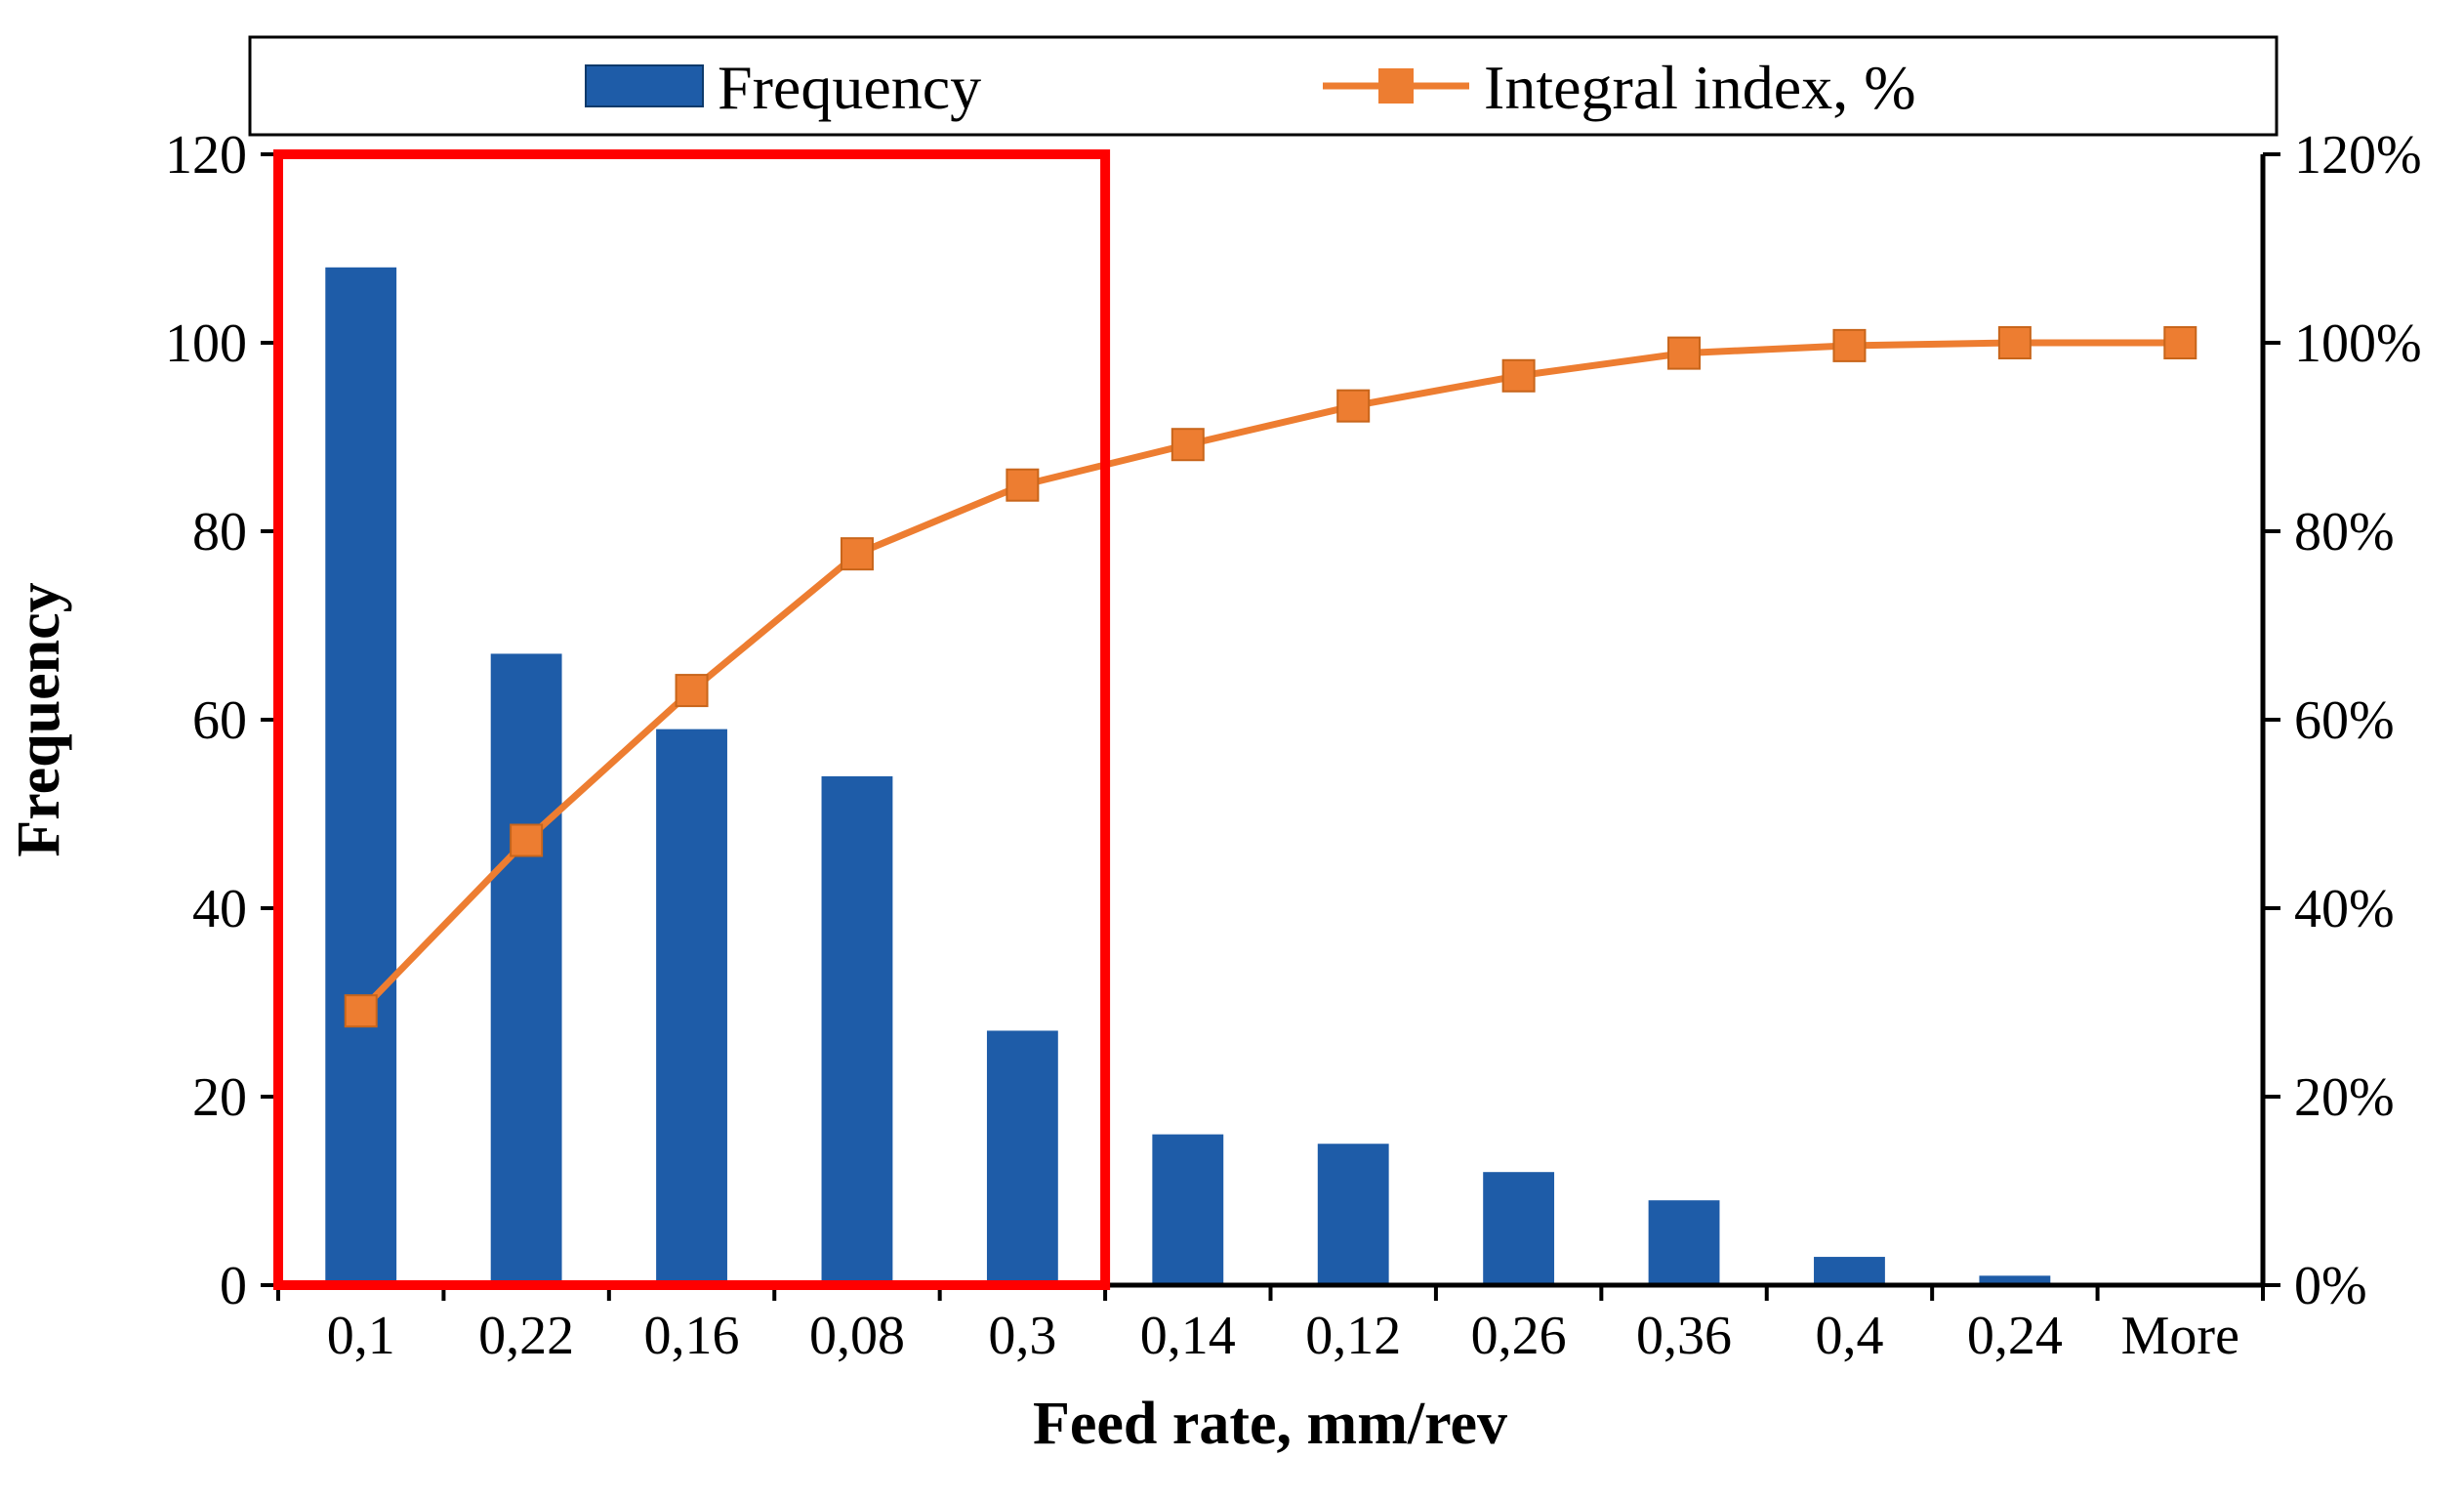  I want to click on x-category-label: 0,16, so click(692, 1336).